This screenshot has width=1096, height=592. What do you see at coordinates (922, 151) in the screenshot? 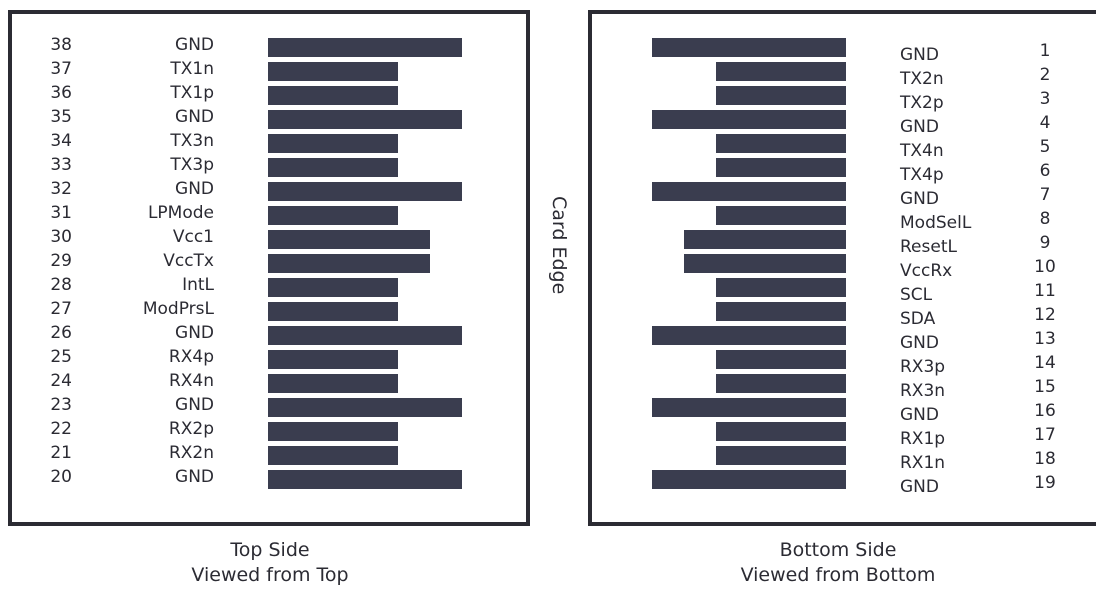
I see `bottom-pin-name: TX4n` at bounding box center [922, 151].